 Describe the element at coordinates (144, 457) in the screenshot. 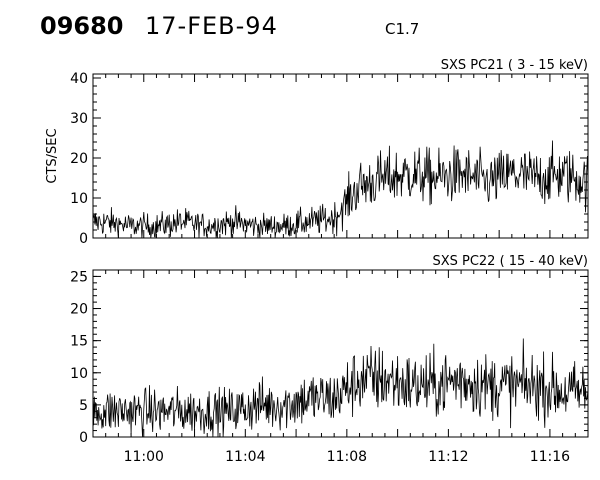

I see `x-tick-label: 11:00` at that location.